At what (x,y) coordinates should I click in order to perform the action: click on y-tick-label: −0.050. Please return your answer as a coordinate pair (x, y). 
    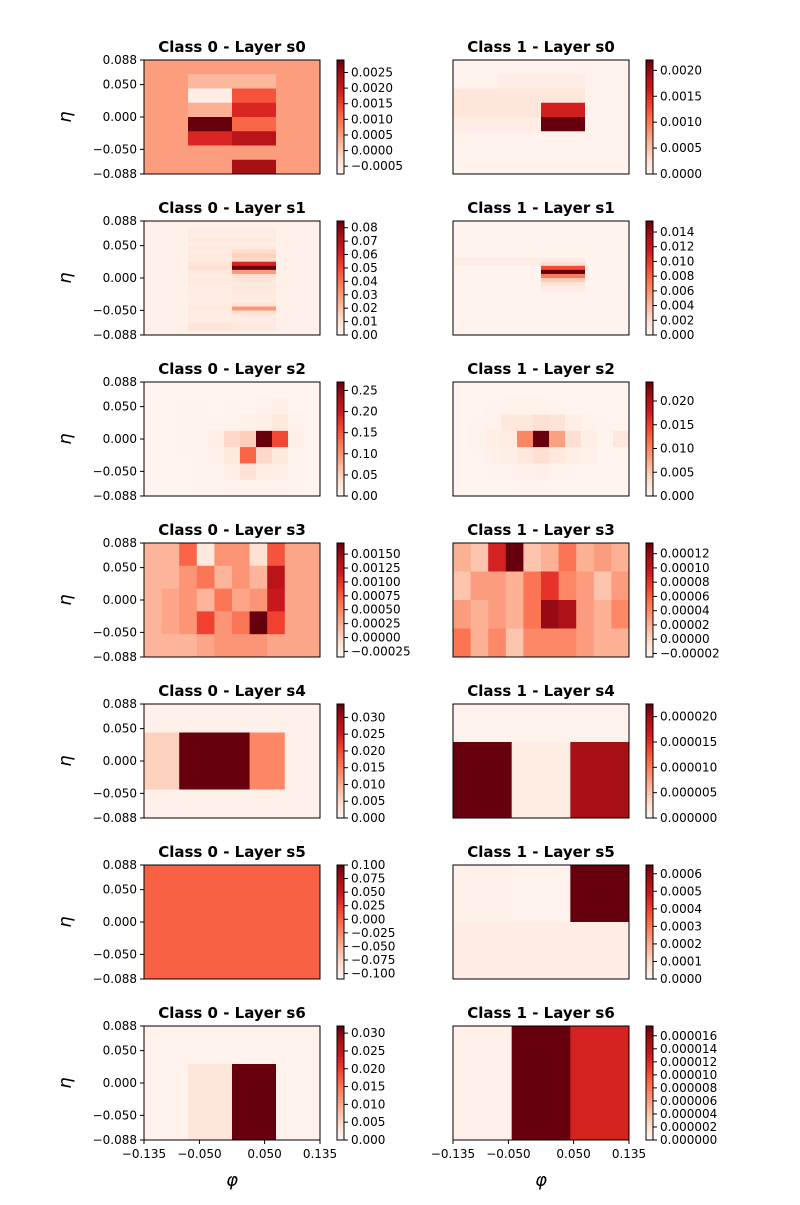
    Looking at the image, I should click on (115, 471).